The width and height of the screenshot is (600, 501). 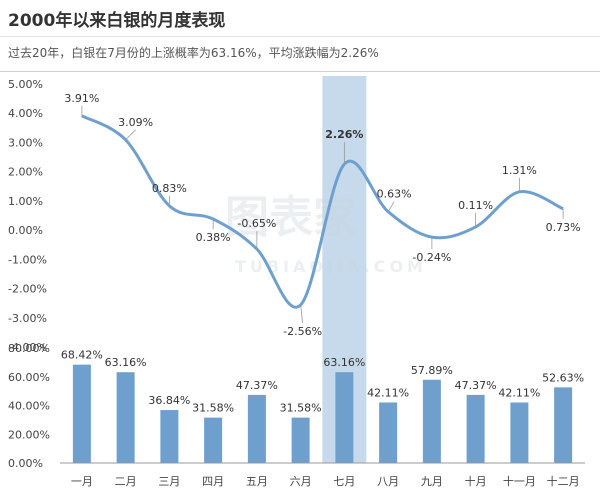 What do you see at coordinates (27, 259) in the screenshot?
I see `y-tick-label: -1.00%` at bounding box center [27, 259].